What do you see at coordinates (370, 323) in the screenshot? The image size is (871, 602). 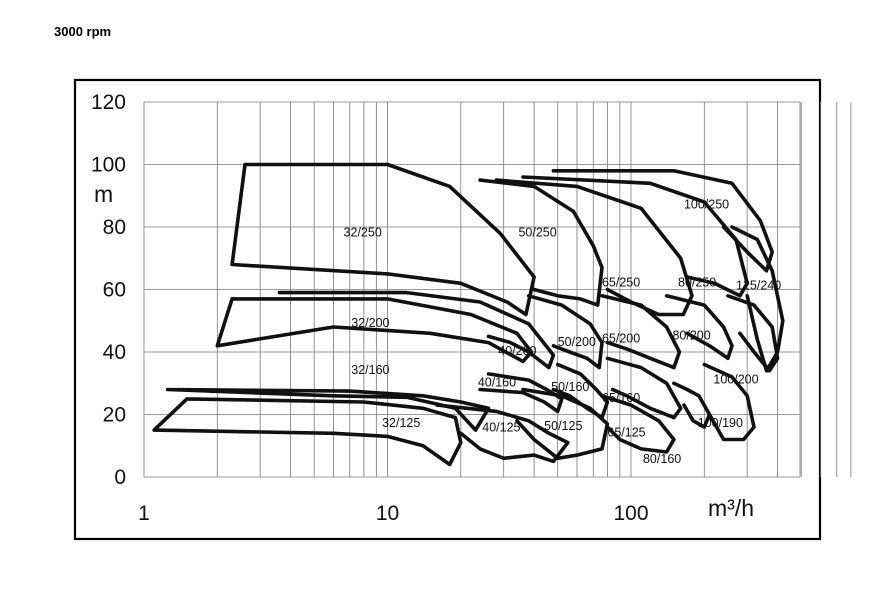 I see `curve-label: 32/200` at bounding box center [370, 323].